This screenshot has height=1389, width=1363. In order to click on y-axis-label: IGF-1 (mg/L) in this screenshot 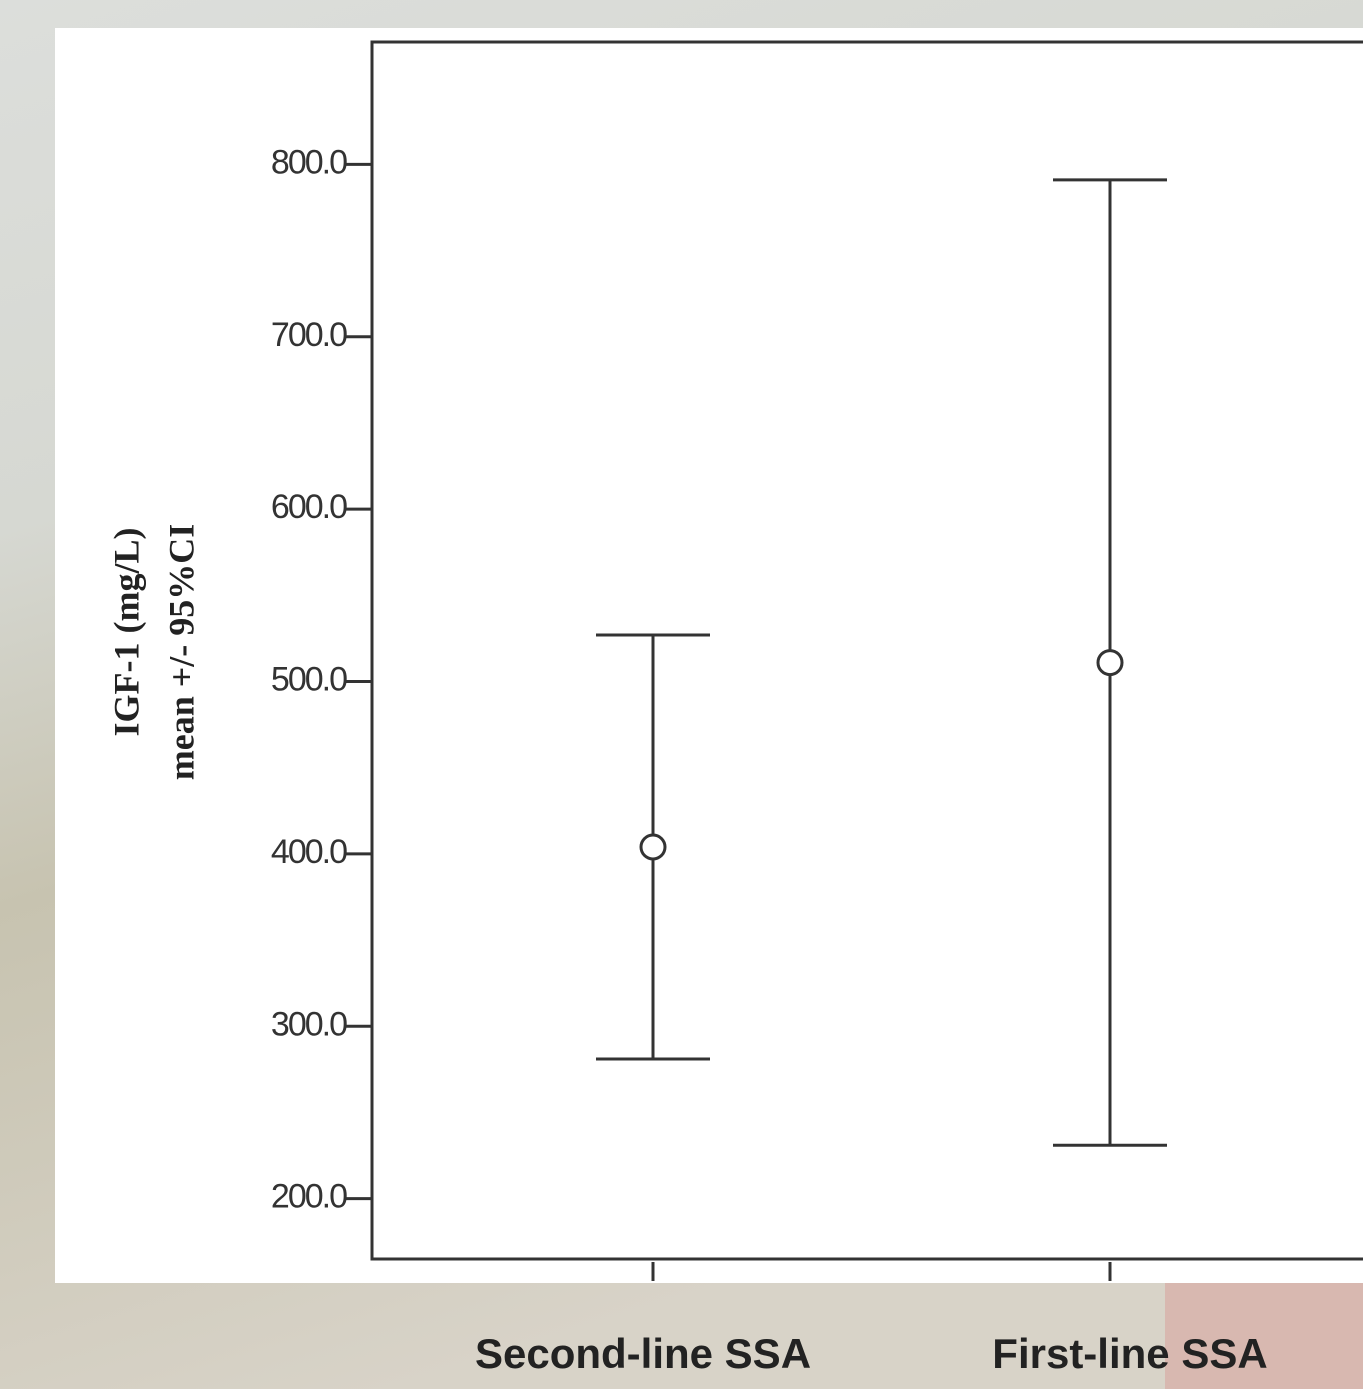, I will do `click(126, 632)`.